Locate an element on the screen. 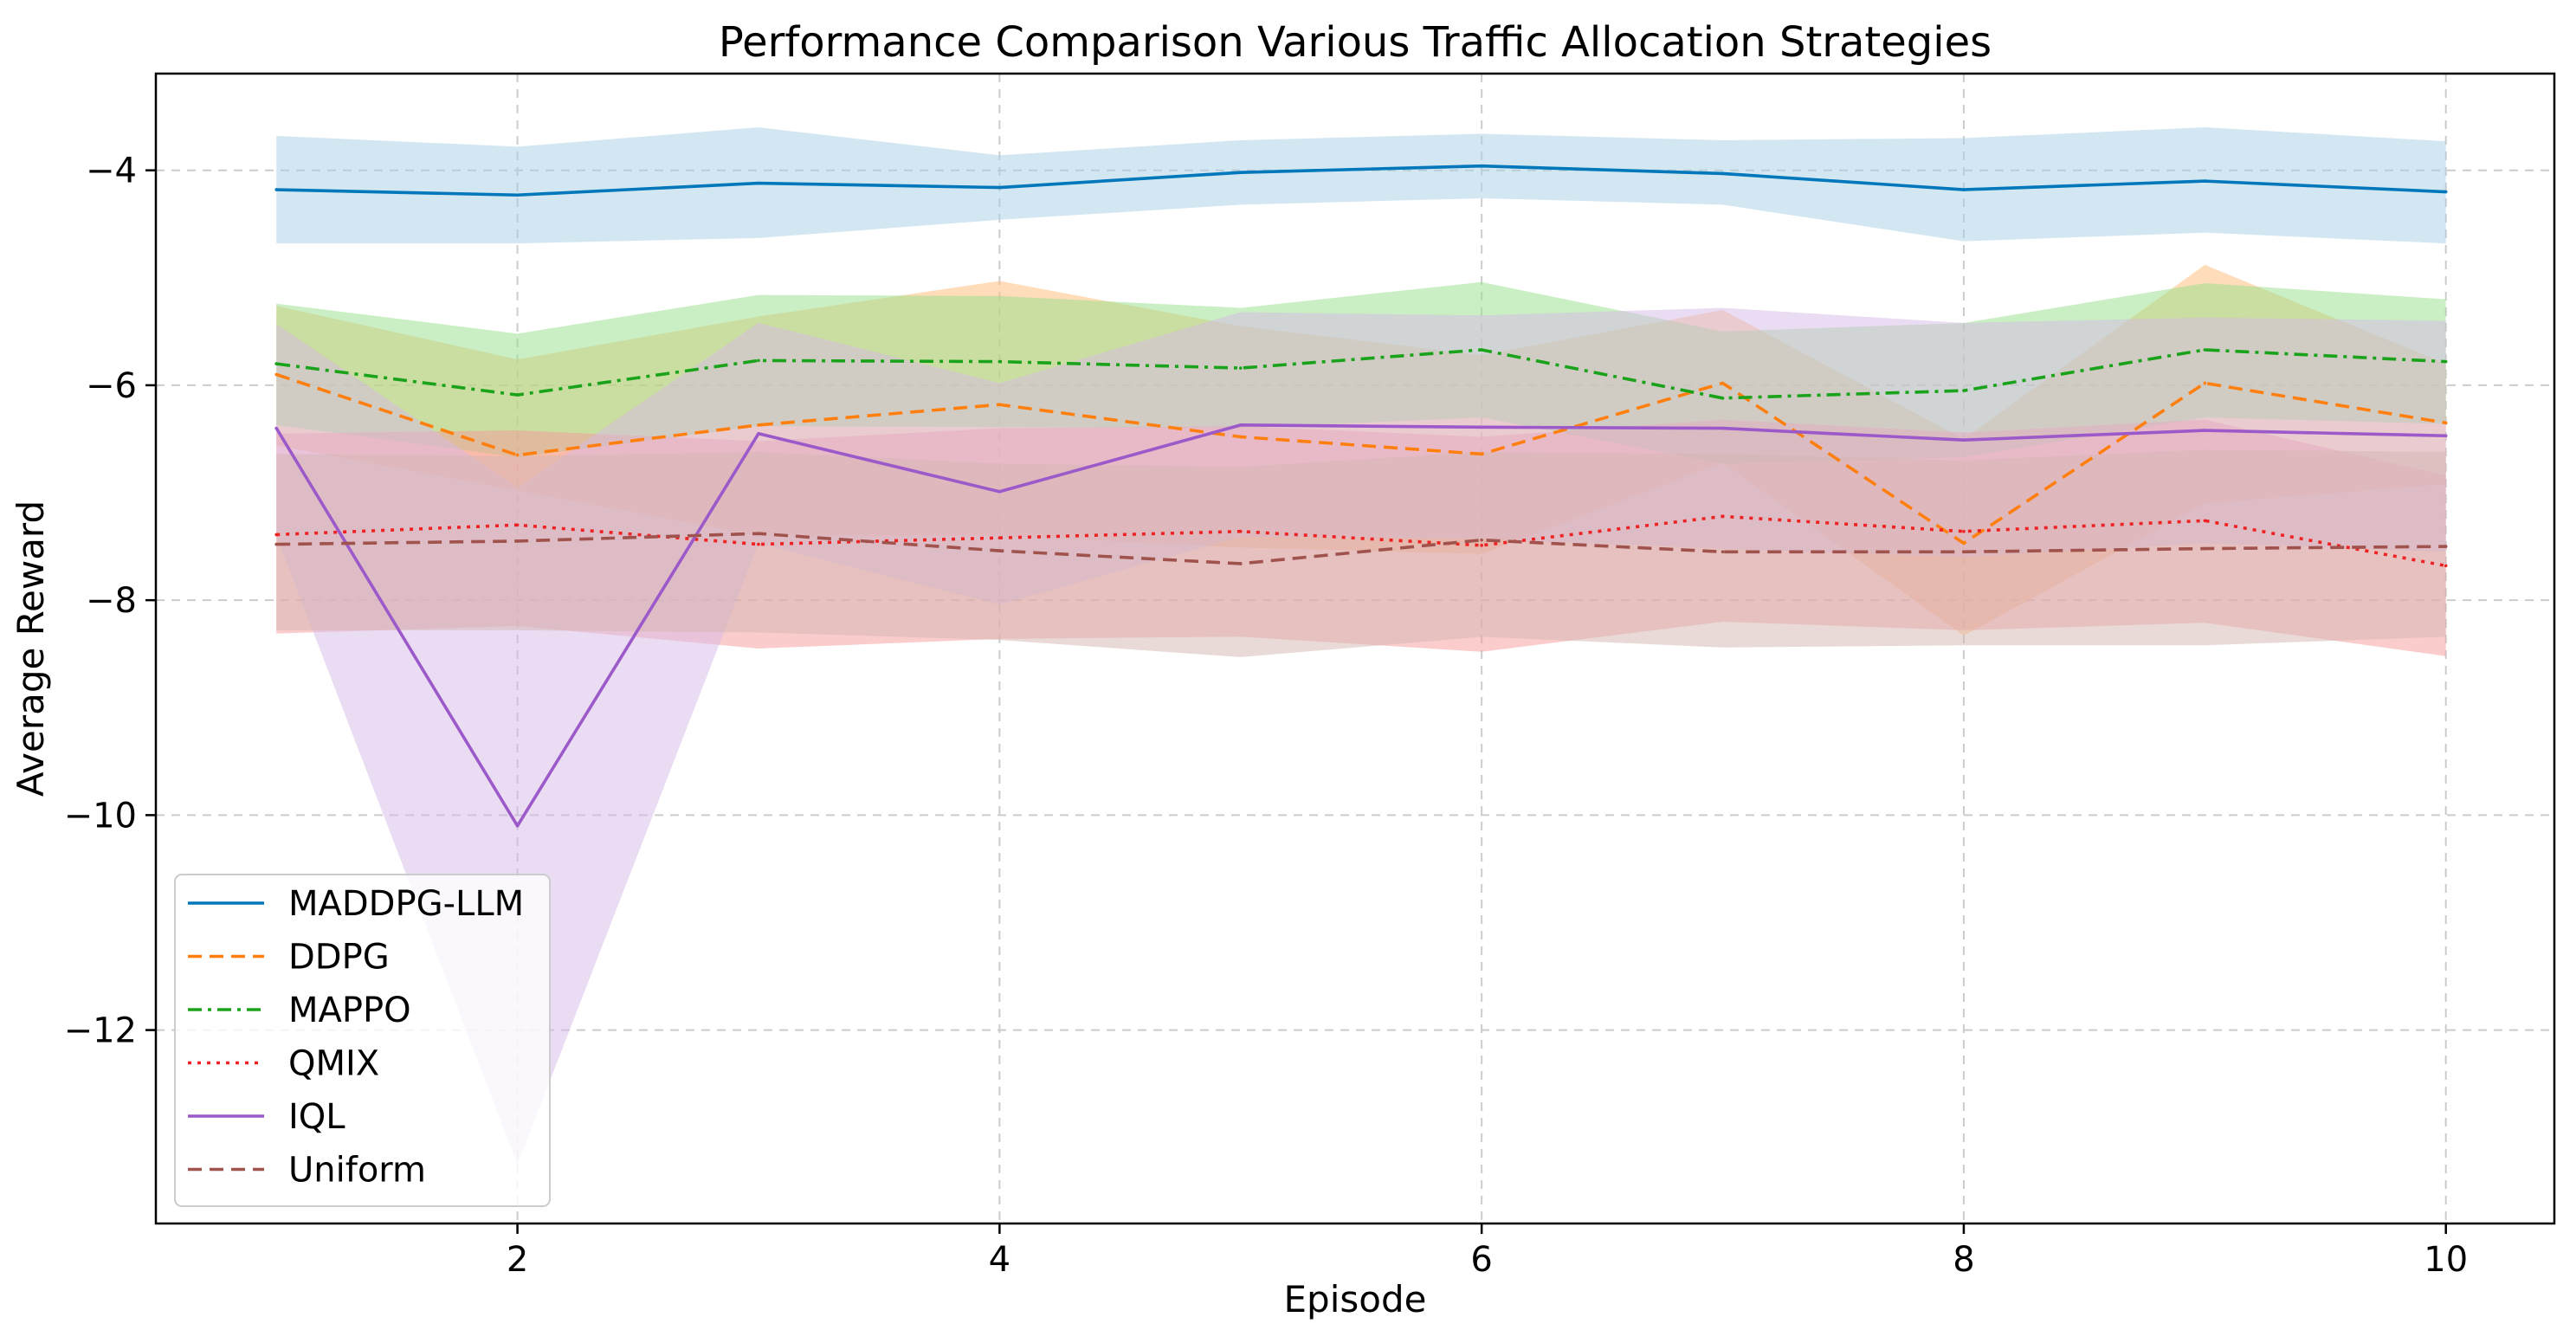 Image resolution: width=2576 pixels, height=1330 pixels. y-tick-label: −12 is located at coordinates (100, 1031).